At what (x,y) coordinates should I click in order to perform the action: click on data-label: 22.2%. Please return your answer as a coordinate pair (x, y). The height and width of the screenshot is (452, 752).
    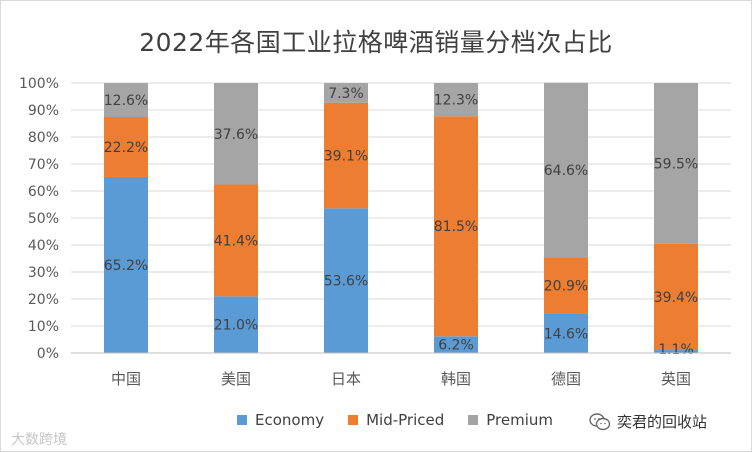
    Looking at the image, I should click on (126, 148).